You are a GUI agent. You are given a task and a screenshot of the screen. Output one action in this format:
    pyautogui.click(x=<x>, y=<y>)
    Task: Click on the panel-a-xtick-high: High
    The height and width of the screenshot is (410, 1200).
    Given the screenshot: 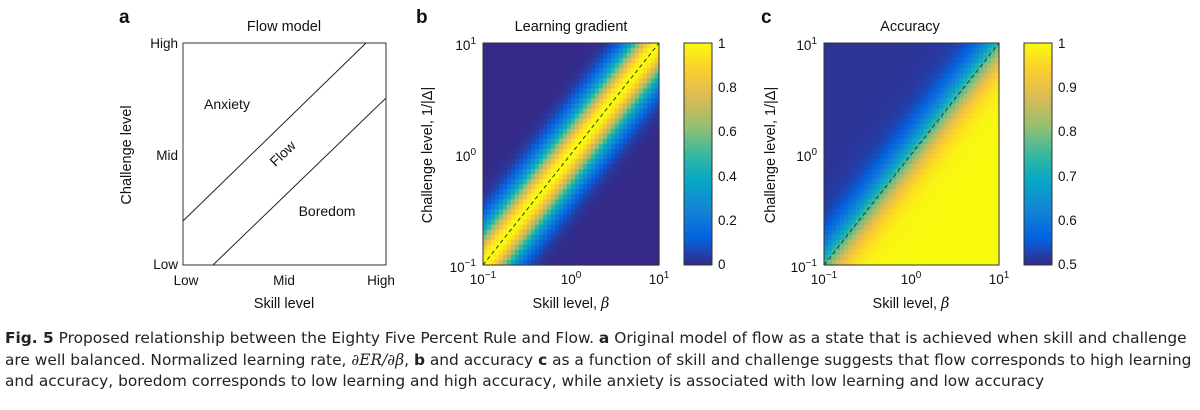 What is the action you would take?
    pyautogui.click(x=381, y=280)
    